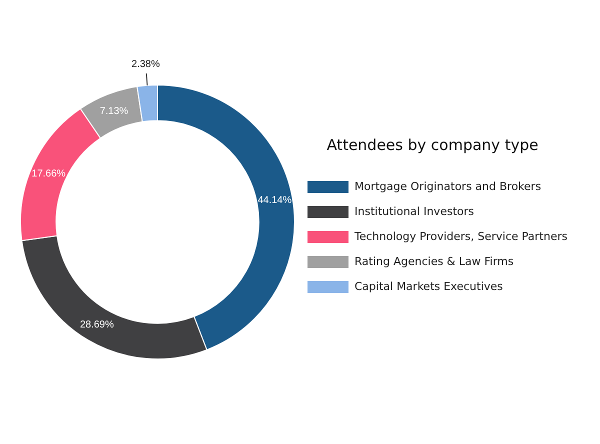  I want to click on legend-title: Attendees by company type, so click(432, 145).